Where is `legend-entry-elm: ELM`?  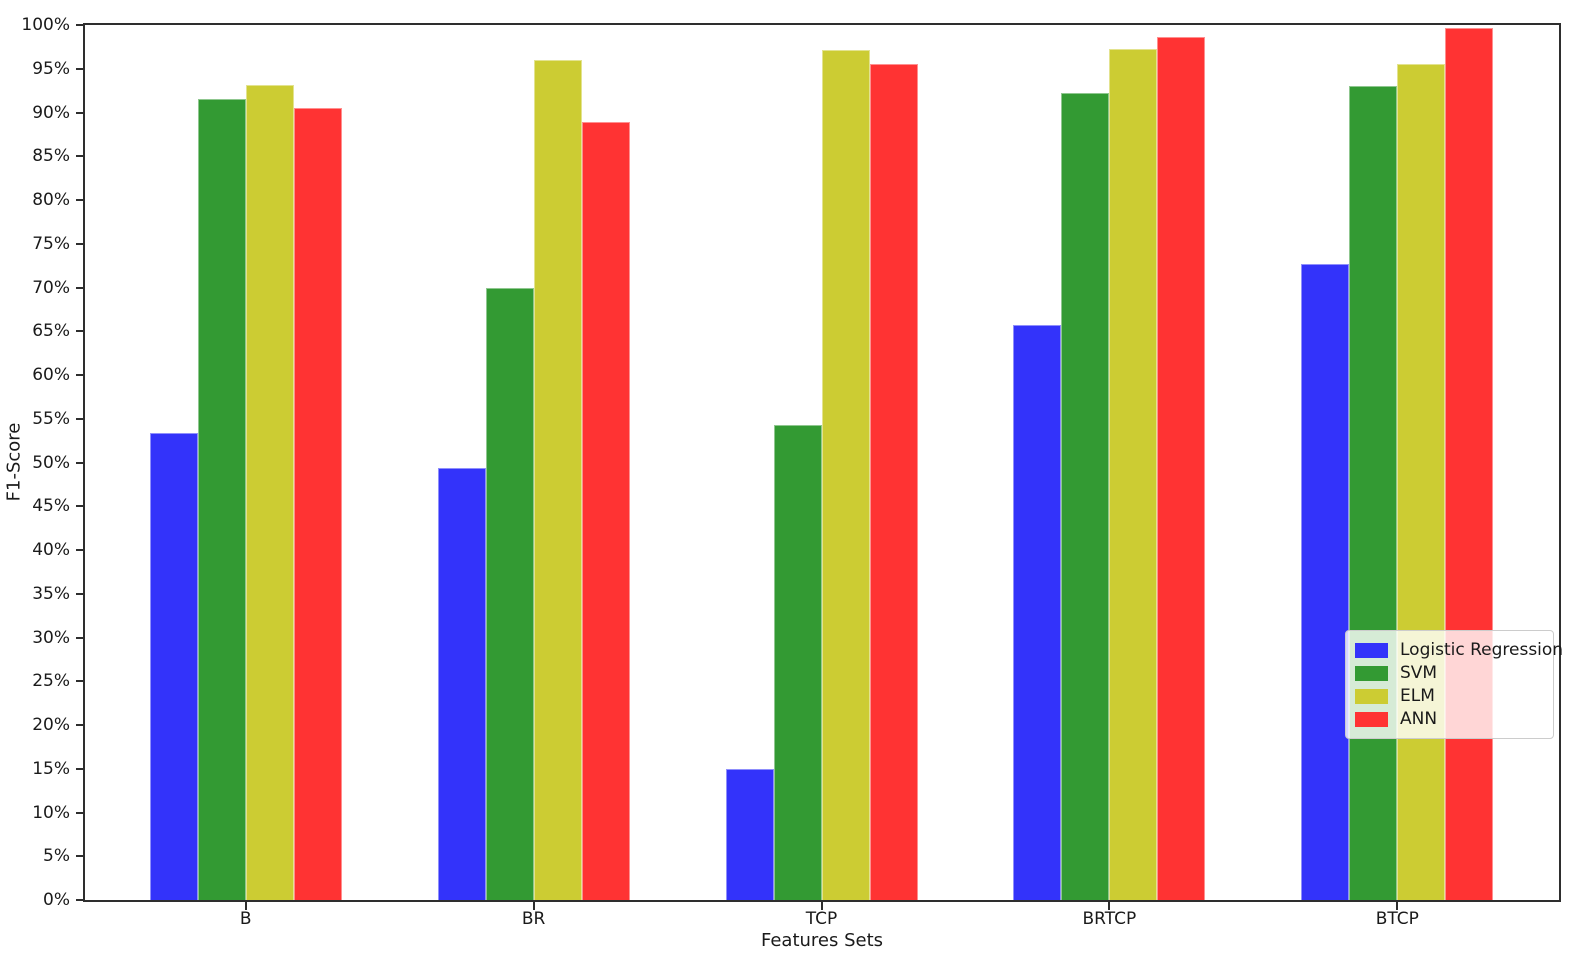
legend-entry-elm: ELM is located at coordinates (1449, 696).